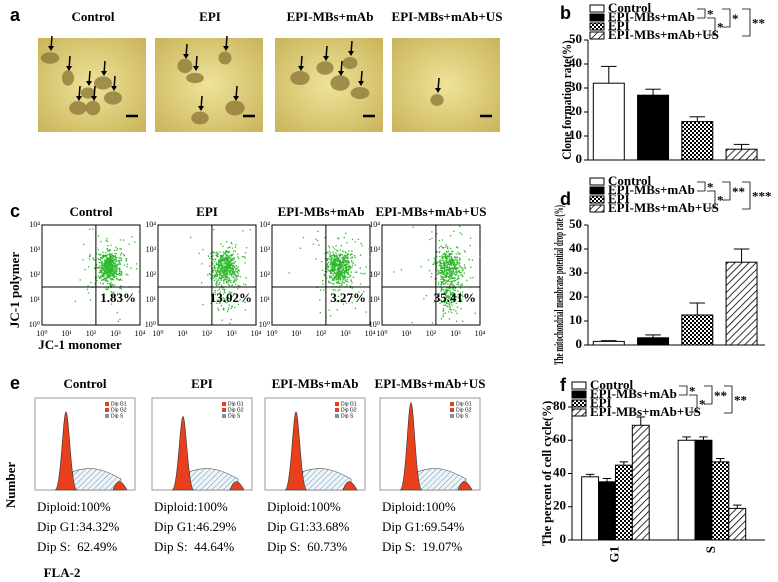  I want to click on legend-swatch, so click(597, 8).